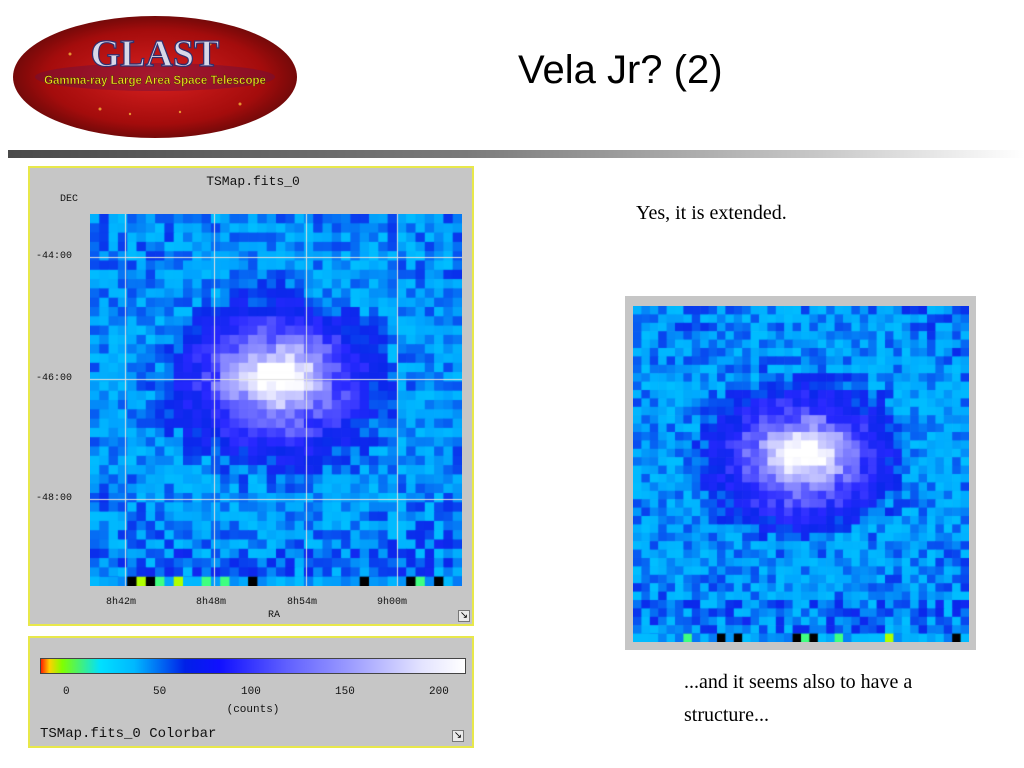 The width and height of the screenshot is (1024, 768). What do you see at coordinates (121, 602) in the screenshot?
I see `ra-tick: 8h42m` at bounding box center [121, 602].